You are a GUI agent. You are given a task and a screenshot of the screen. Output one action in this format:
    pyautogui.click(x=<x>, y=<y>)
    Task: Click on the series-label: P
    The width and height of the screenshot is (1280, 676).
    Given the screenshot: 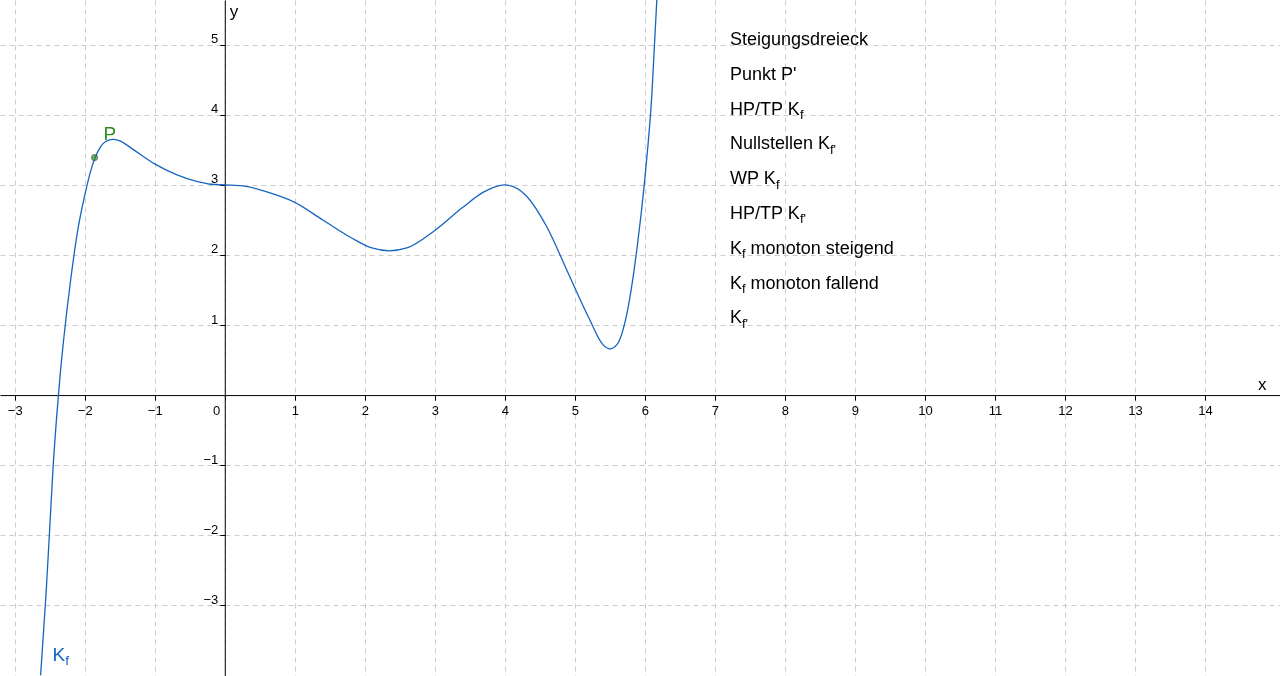 What is the action you would take?
    pyautogui.click(x=110, y=133)
    